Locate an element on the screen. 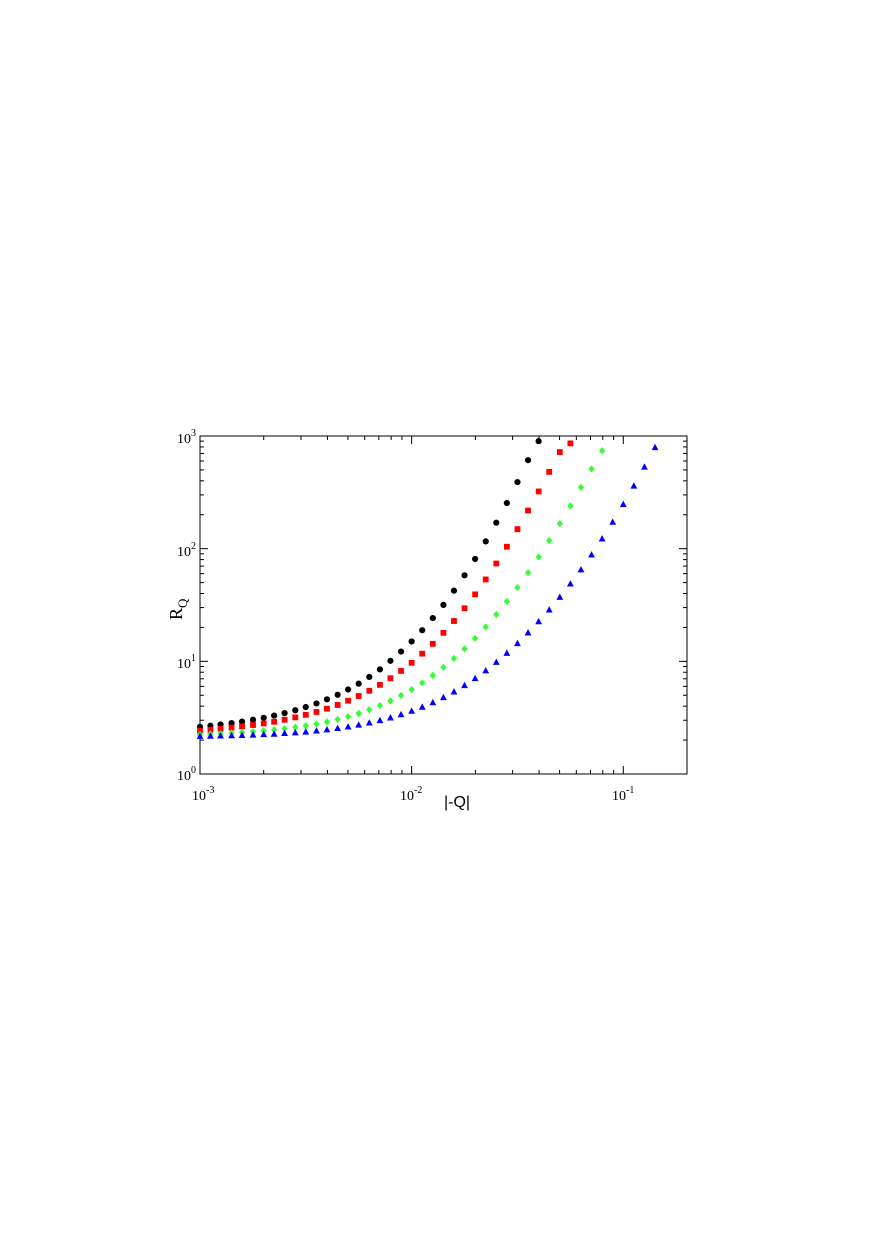 This screenshot has height=1234, width=872. y-axis-title: RQ is located at coordinates (178, 609).